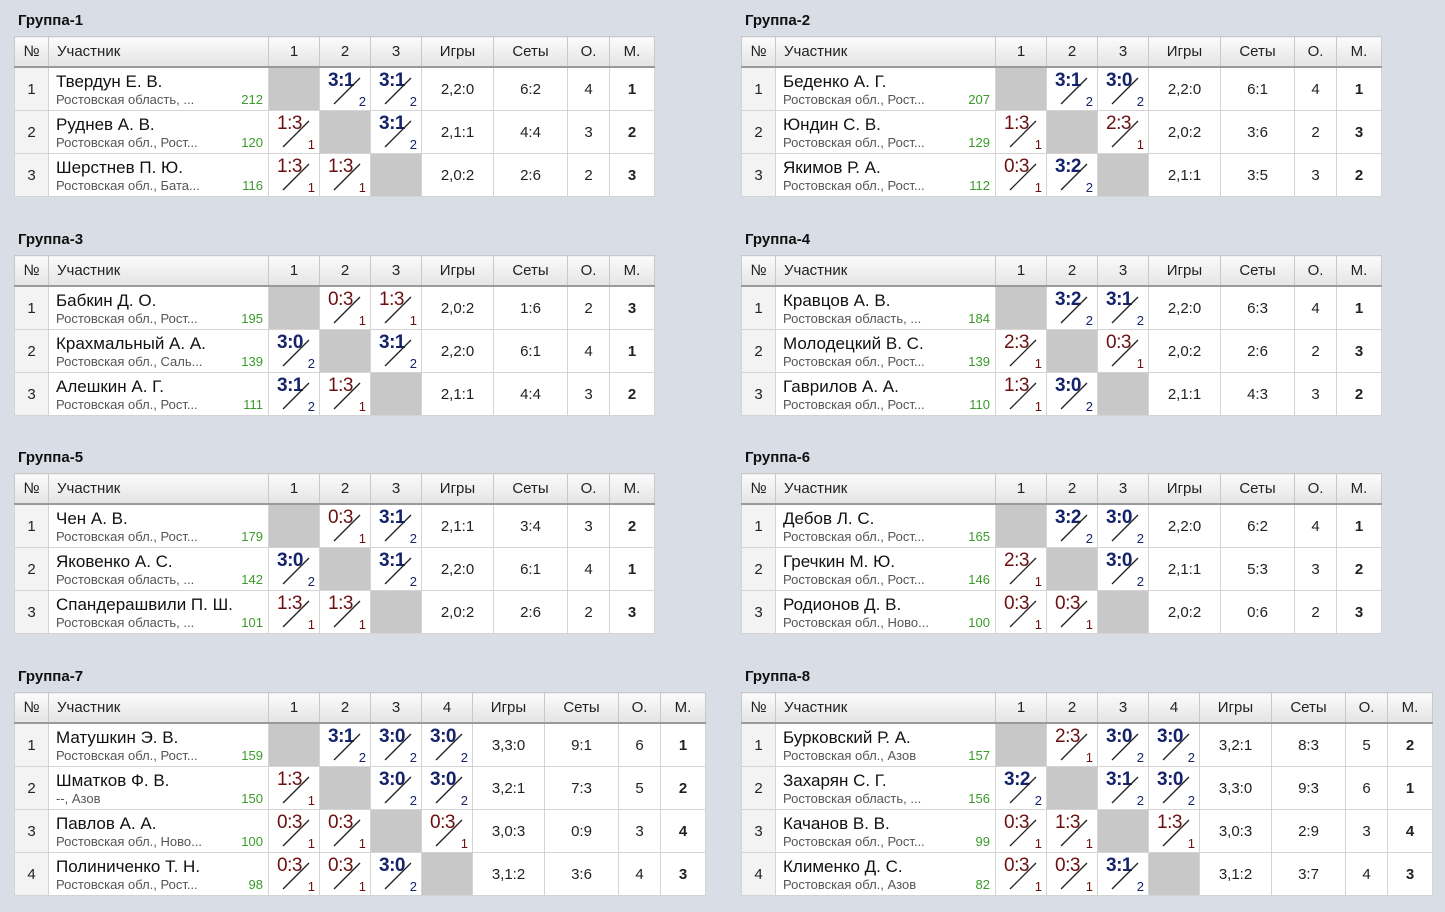 This screenshot has width=1445, height=912. I want to click on player-name: Беденко А. Г., so click(835, 81).